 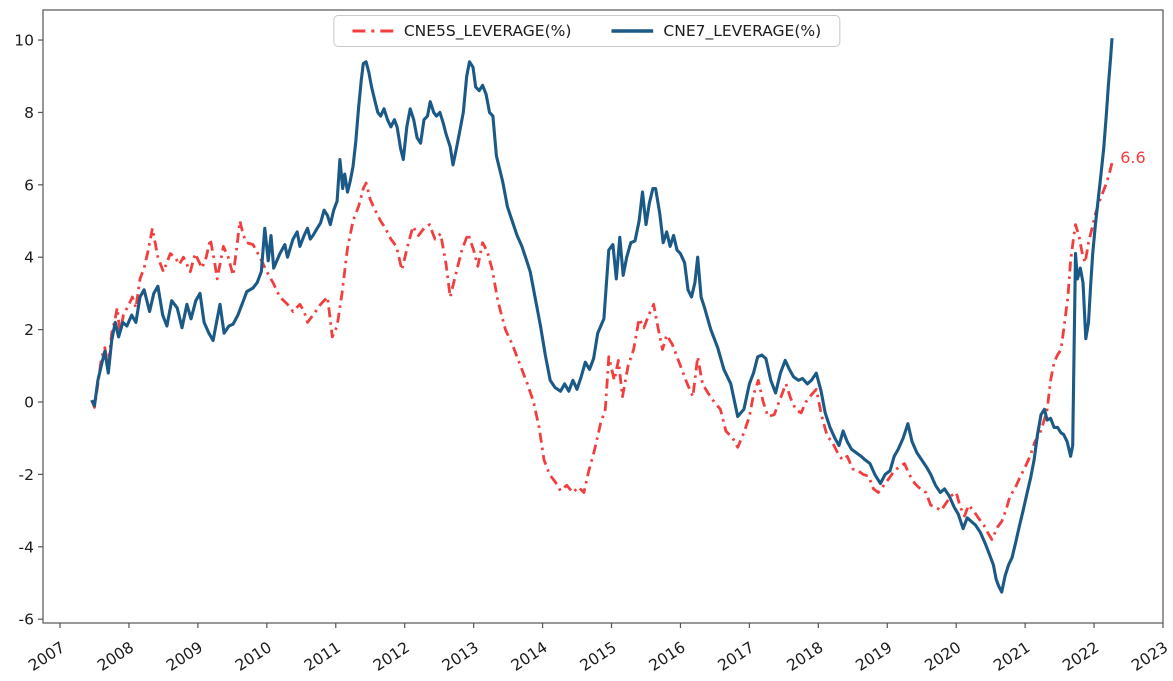 I want to click on x-tick-label: 2015, so click(x=598, y=656).